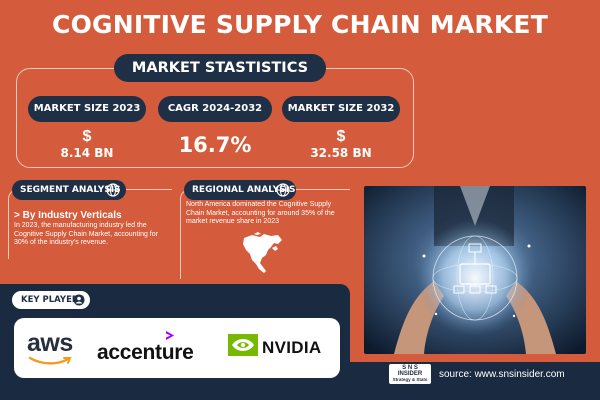 This screenshot has height=400, width=600. I want to click on aws-logo: aws, so click(50, 343).